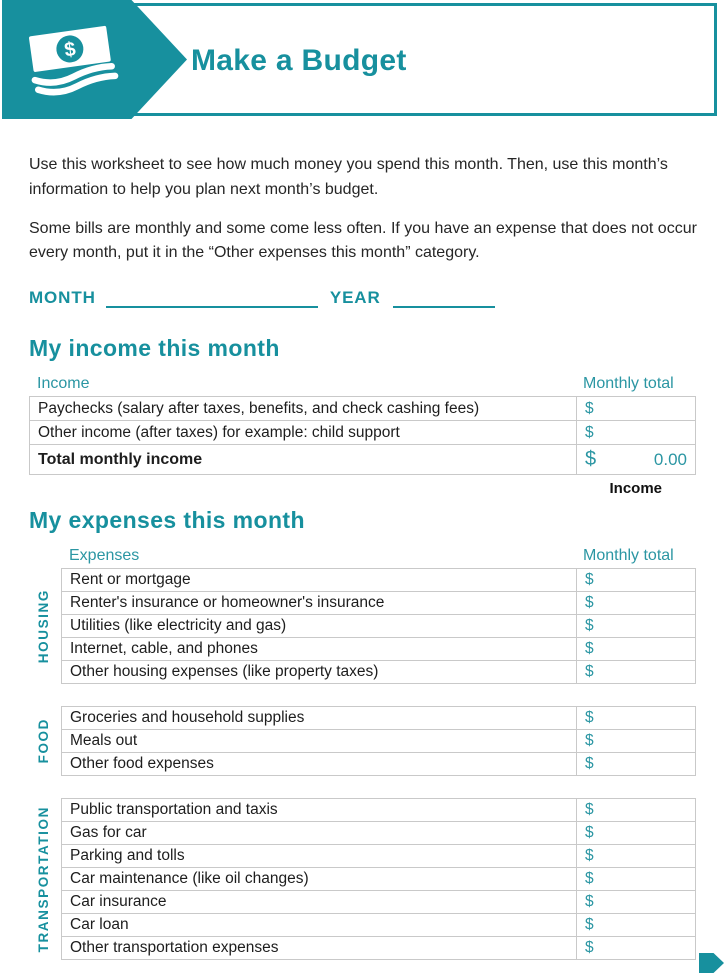 Image resolution: width=725 pixels, height=973 pixels. I want to click on income-section-heading: My income this month, so click(154, 348).